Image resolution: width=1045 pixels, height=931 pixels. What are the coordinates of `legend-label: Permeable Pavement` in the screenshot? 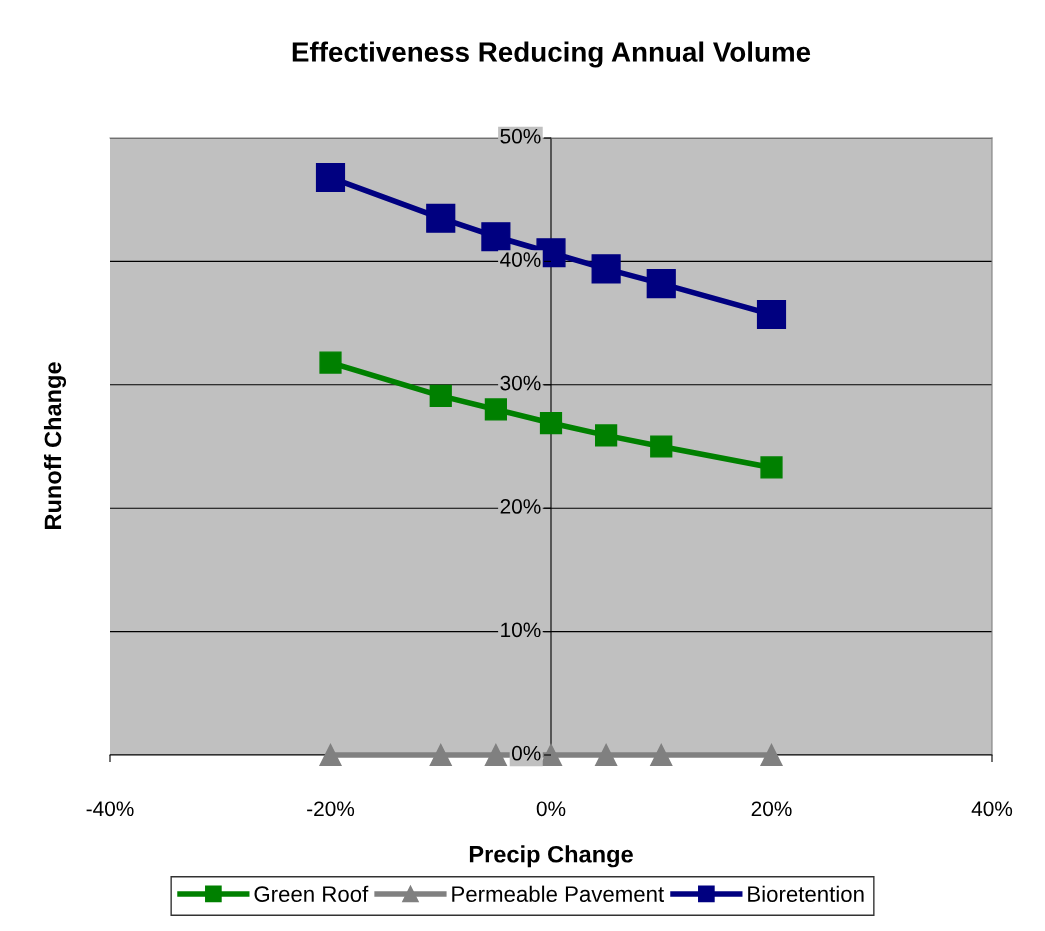 It's located at (558, 893).